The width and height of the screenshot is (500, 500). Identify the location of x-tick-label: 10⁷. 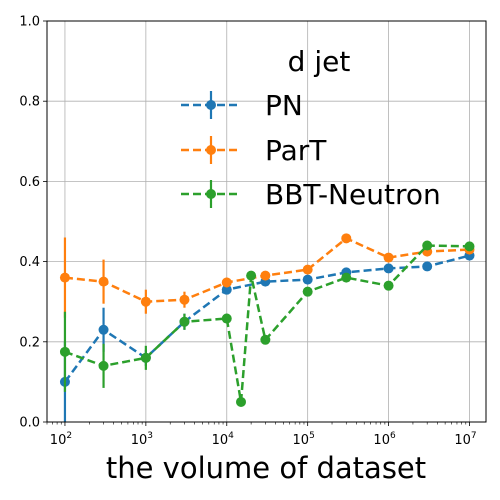
(465, 439).